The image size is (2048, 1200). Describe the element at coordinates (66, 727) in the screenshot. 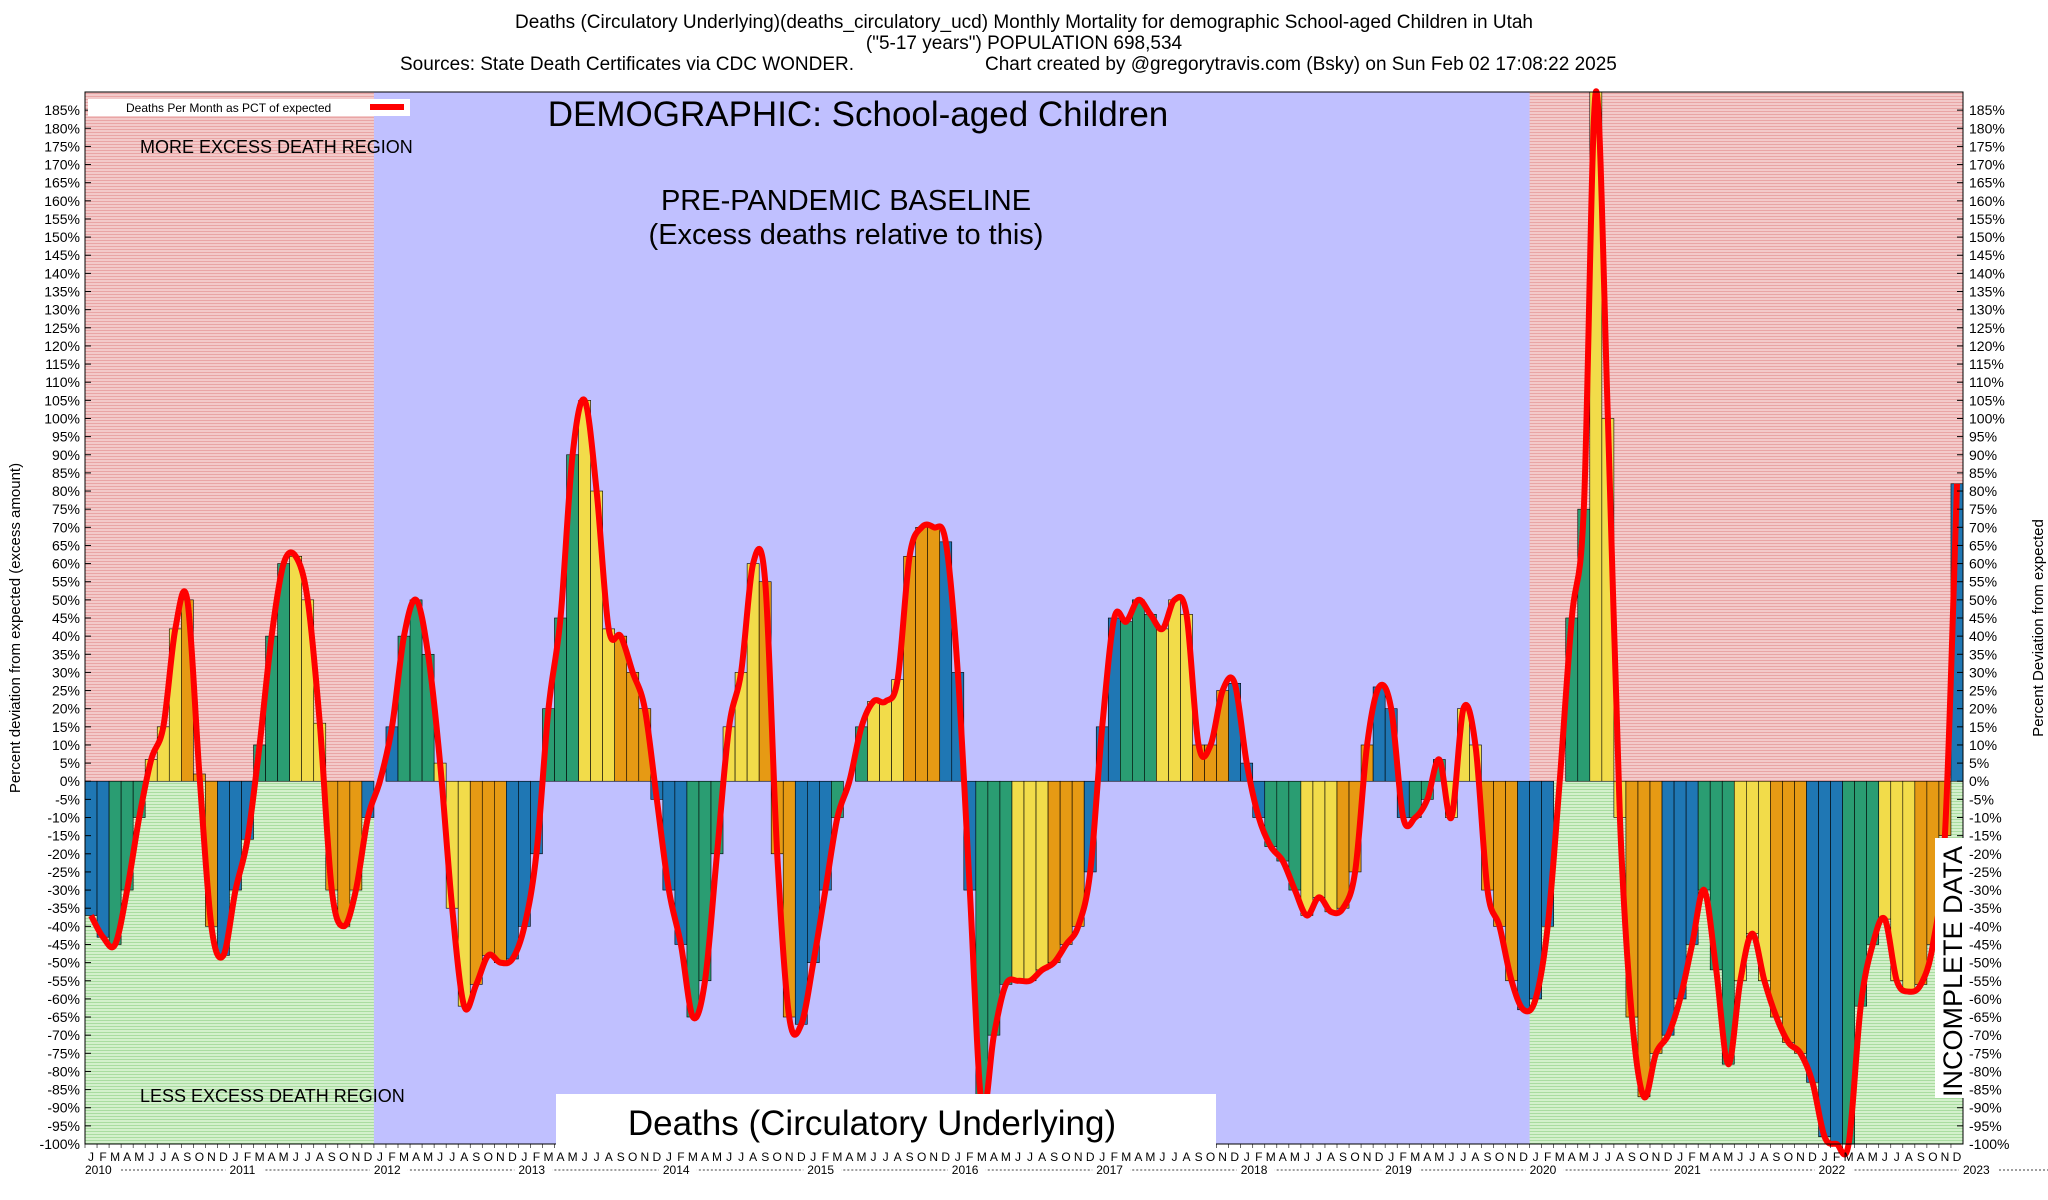

I see `y-tick-label-left: 15%` at that location.